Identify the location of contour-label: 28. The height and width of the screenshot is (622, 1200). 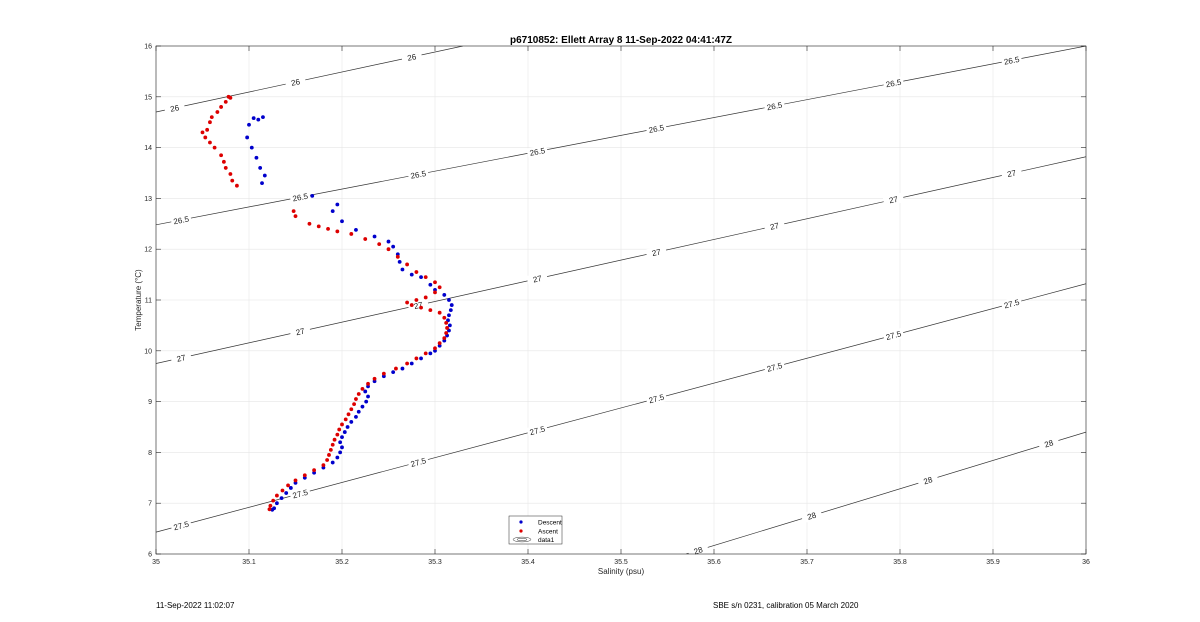
(927, 480).